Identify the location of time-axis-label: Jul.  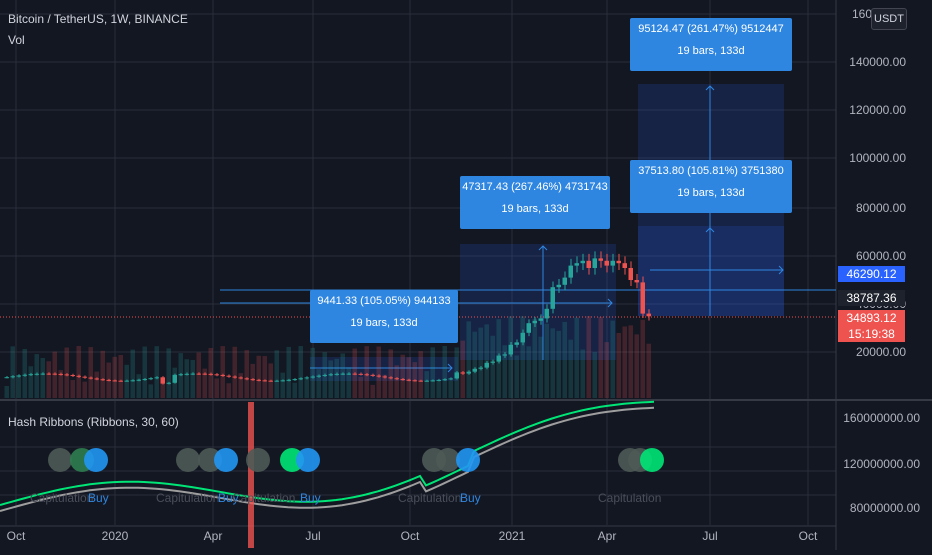
(709, 536).